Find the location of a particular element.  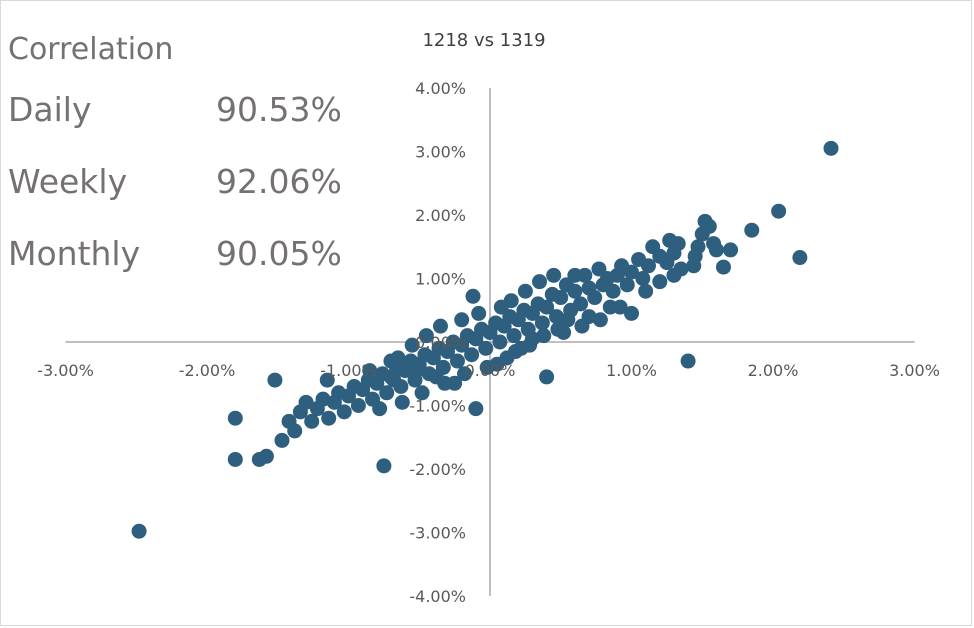

x-tick-labels: -3.00% -2.00% -1.00% 0.00% 1.00% 2.00% 3.00% is located at coordinates (488, 370).